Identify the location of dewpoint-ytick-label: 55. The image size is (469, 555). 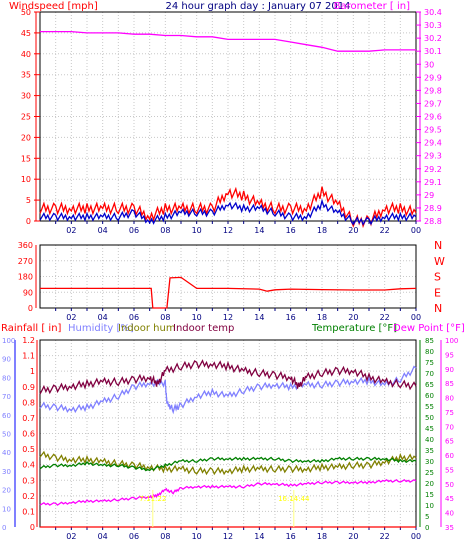
(449, 470).